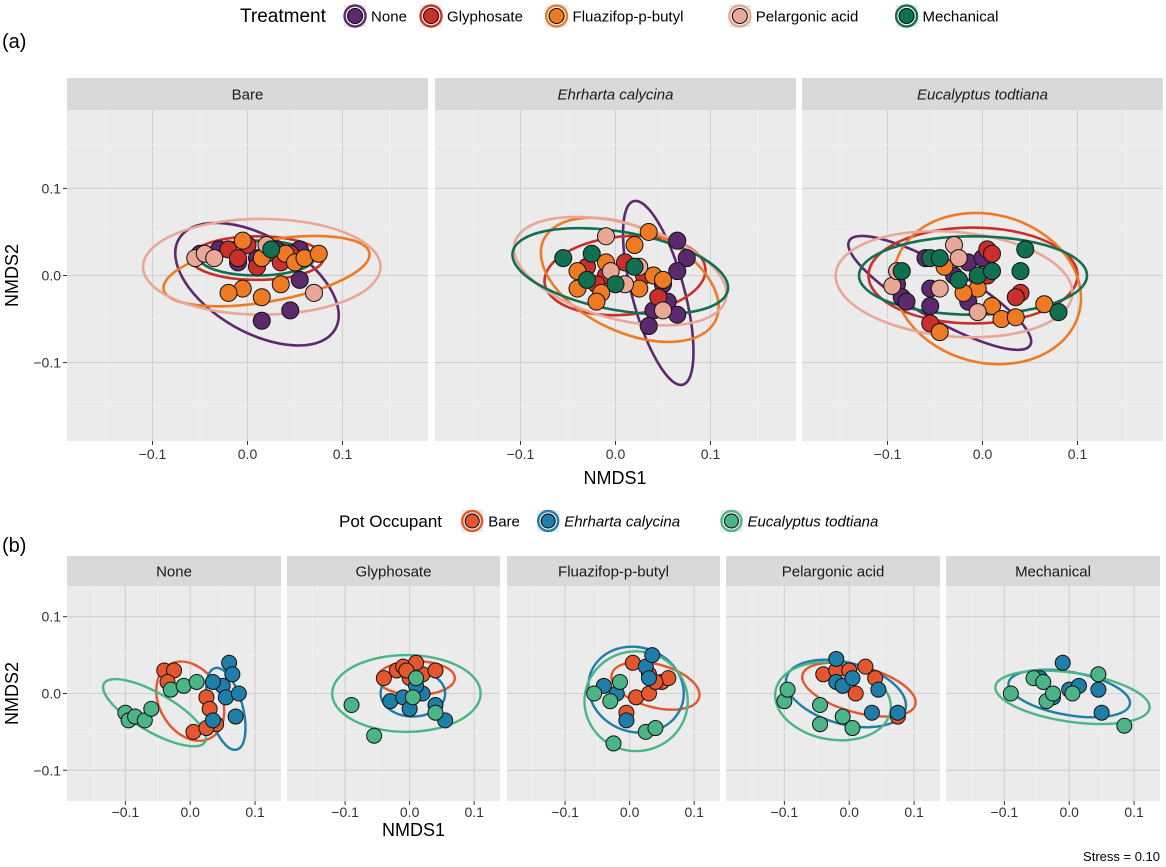  What do you see at coordinates (47, 770) in the screenshot?
I see `y-tick-label: −0.1` at bounding box center [47, 770].